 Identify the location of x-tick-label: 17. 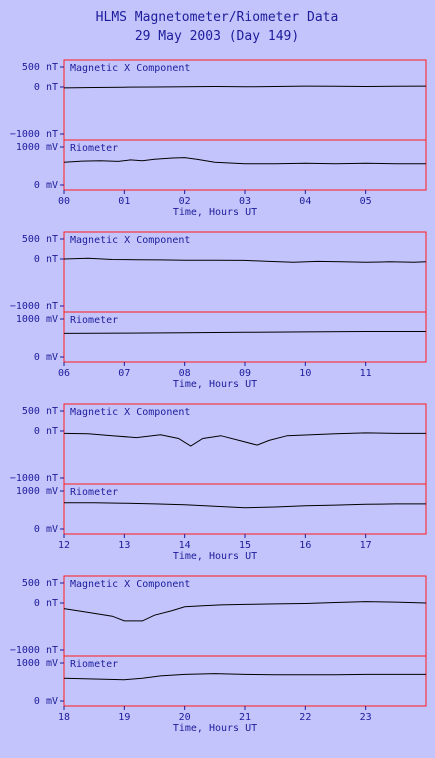
(366, 545).